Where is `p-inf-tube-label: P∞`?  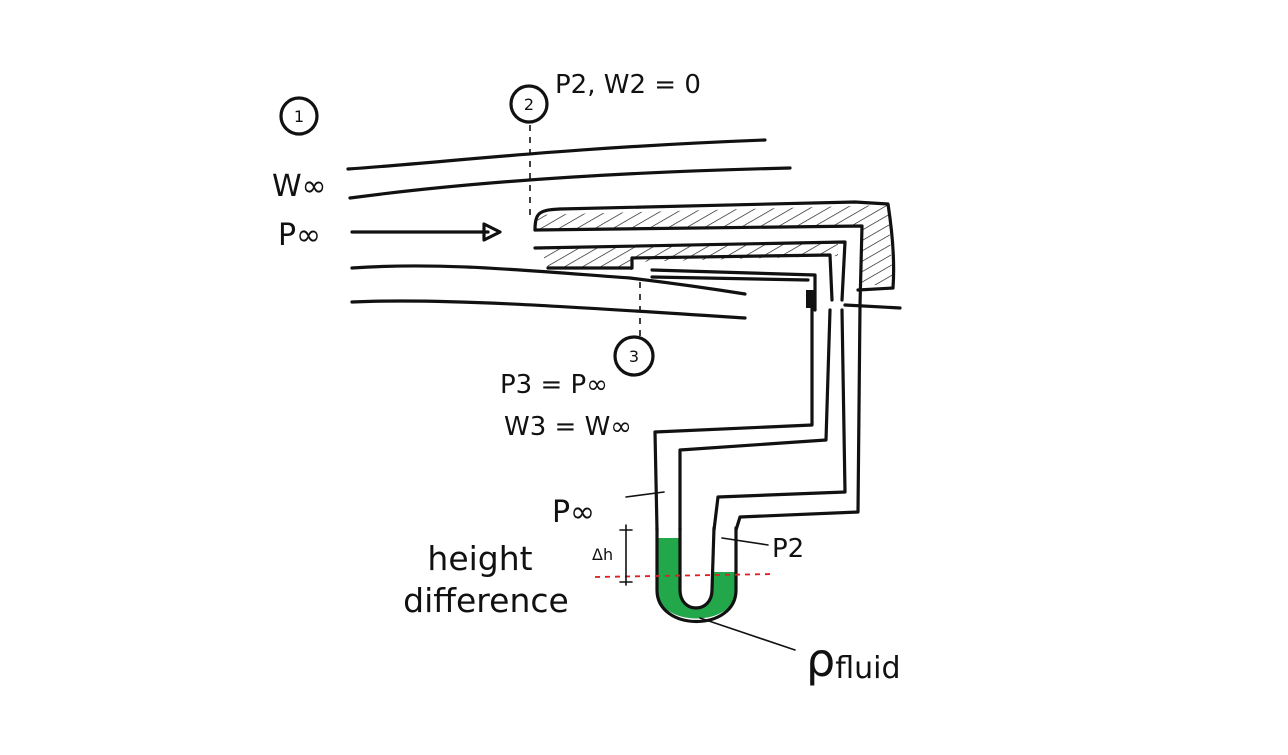
p-inf-tube-label: P∞ is located at coordinates (573, 512).